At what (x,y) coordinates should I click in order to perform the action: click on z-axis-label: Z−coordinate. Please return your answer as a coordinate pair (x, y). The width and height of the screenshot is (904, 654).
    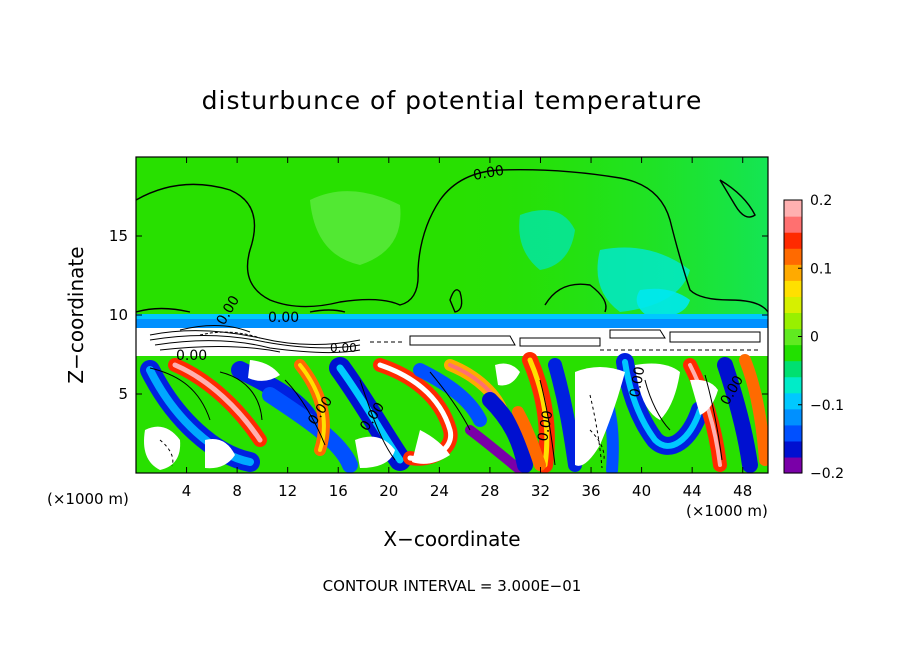
    Looking at the image, I should click on (76, 315).